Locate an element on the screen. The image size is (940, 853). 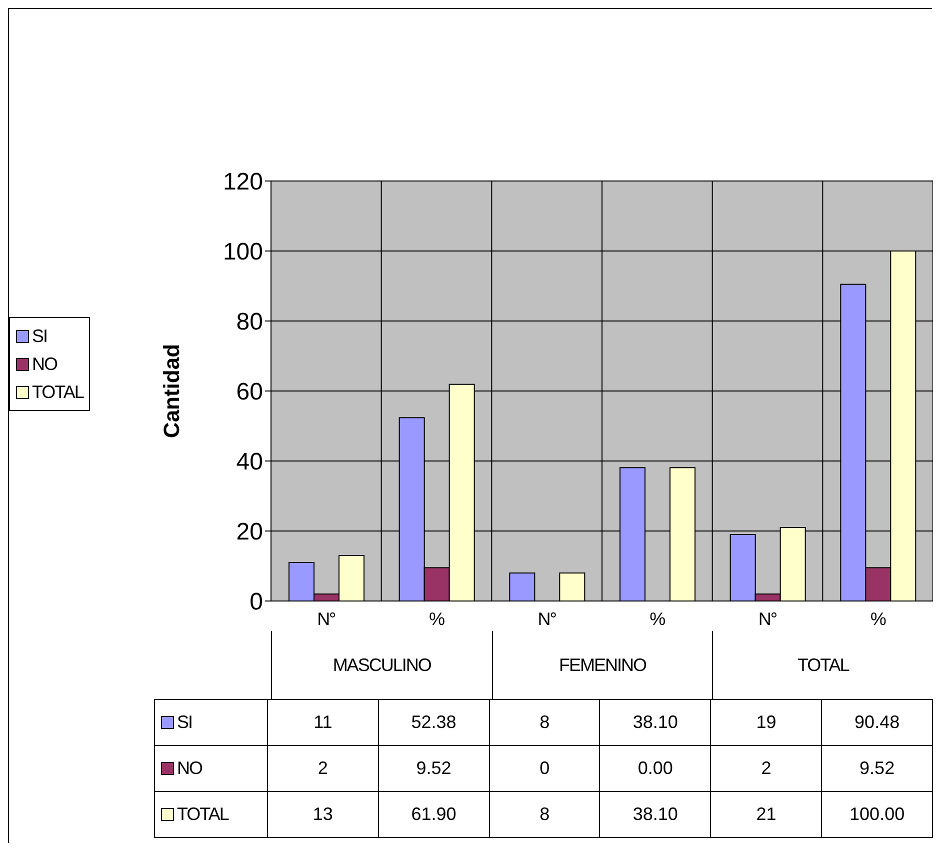
data-label: 19 is located at coordinates (766, 723).